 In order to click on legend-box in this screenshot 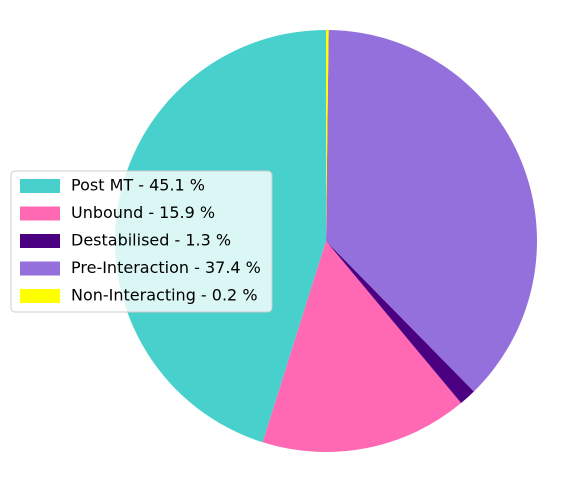, I will do `click(141, 241)`.